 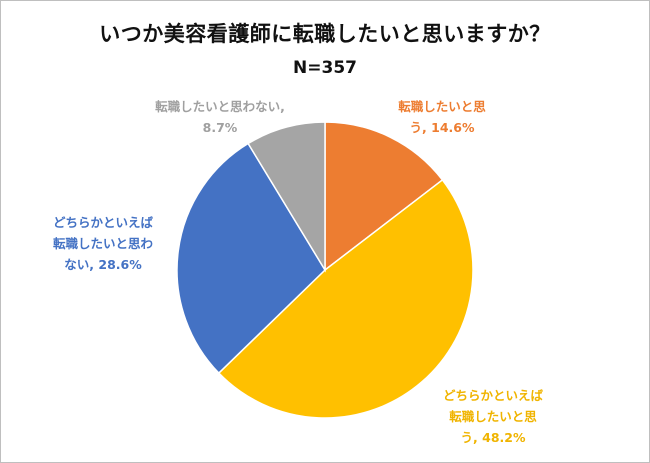 What do you see at coordinates (102, 243) in the screenshot?
I see `slice-label-somewhat-not-want: どちらかといえば 転職したいと思わ ない, 28.6%` at bounding box center [102, 243].